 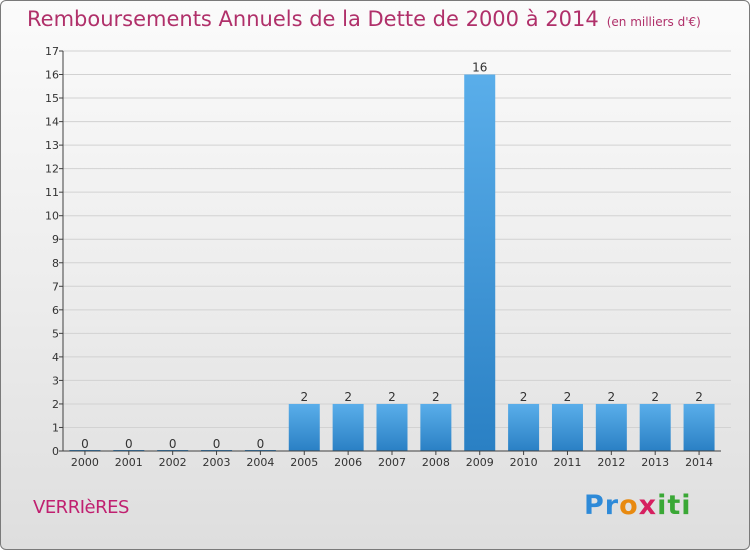 What do you see at coordinates (653, 22) in the screenshot?
I see `chart-subtitle: (en milliers d'€)` at bounding box center [653, 22].